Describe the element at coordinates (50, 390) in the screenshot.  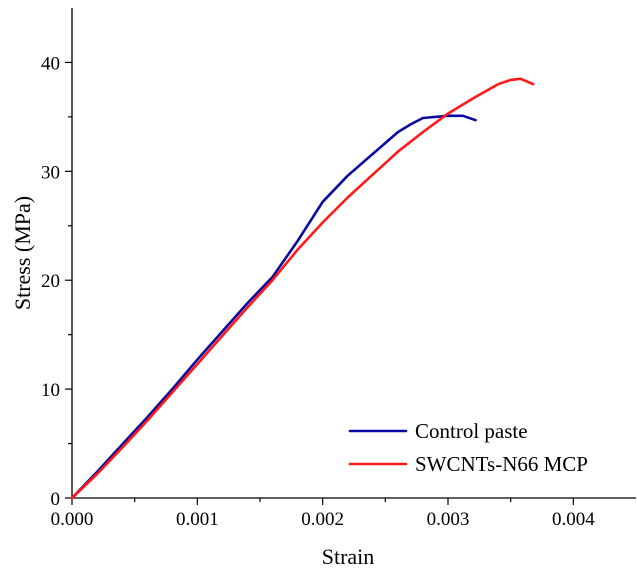
I see `y-tick-label: 10` at that location.